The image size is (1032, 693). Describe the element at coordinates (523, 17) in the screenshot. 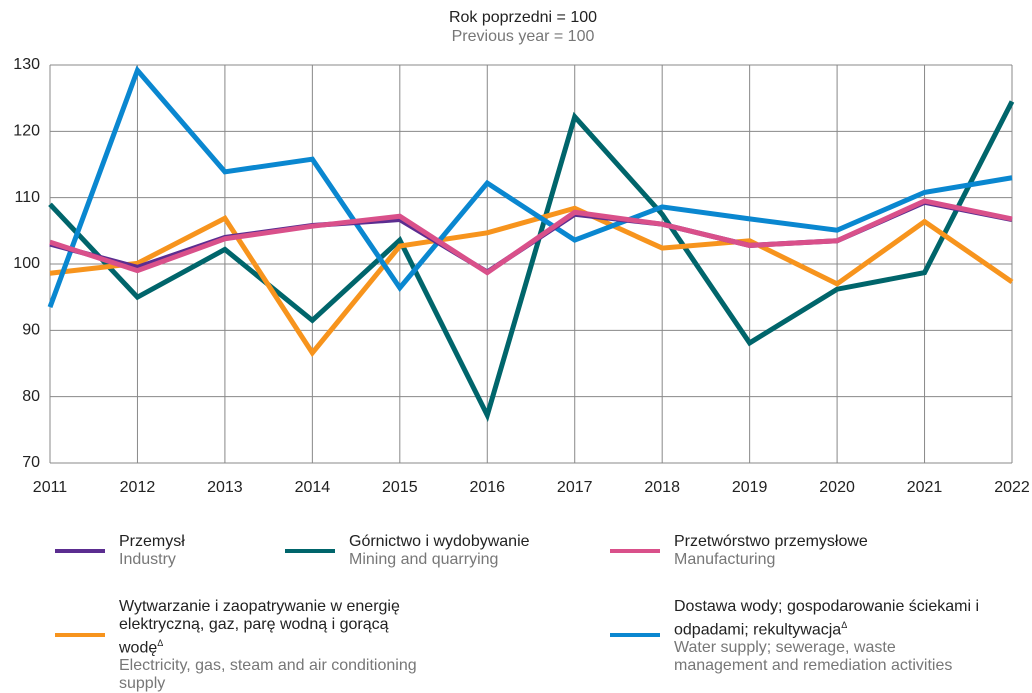

I see `chart-title: Rok poprzedni = 100` at that location.